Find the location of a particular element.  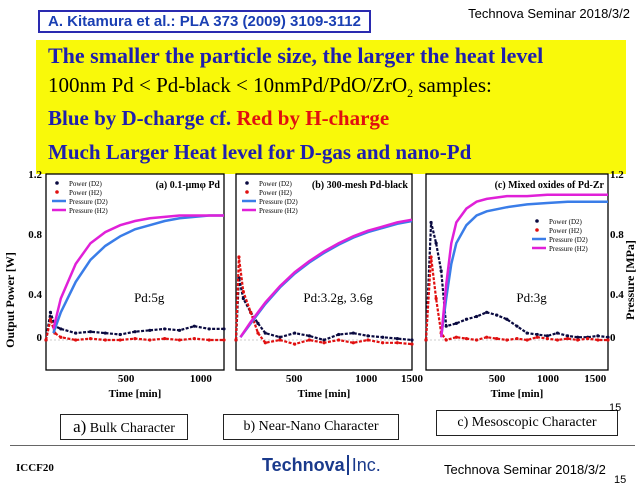

right-tick-label: 0.8 is located at coordinates (617, 235).